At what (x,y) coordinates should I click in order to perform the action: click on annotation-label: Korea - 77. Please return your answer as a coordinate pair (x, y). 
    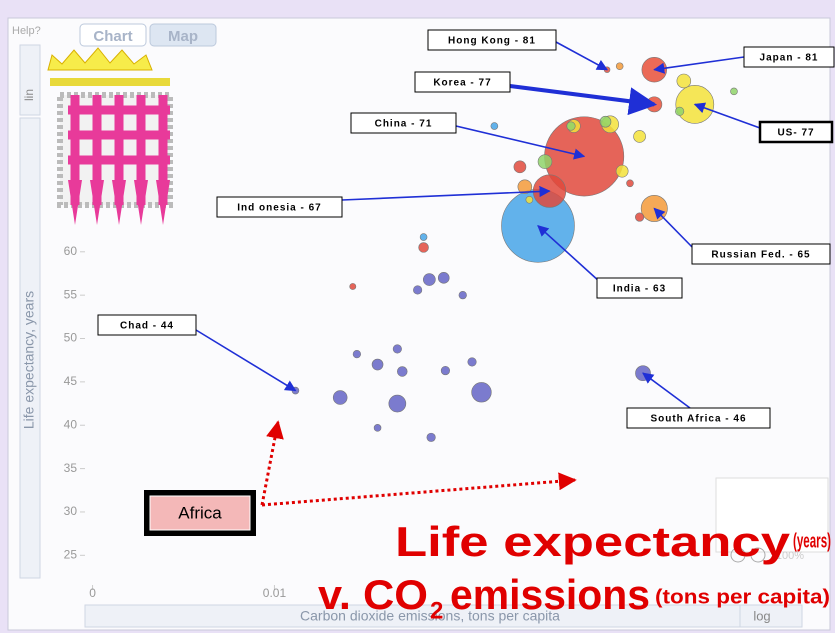
    Looking at the image, I should click on (462, 83).